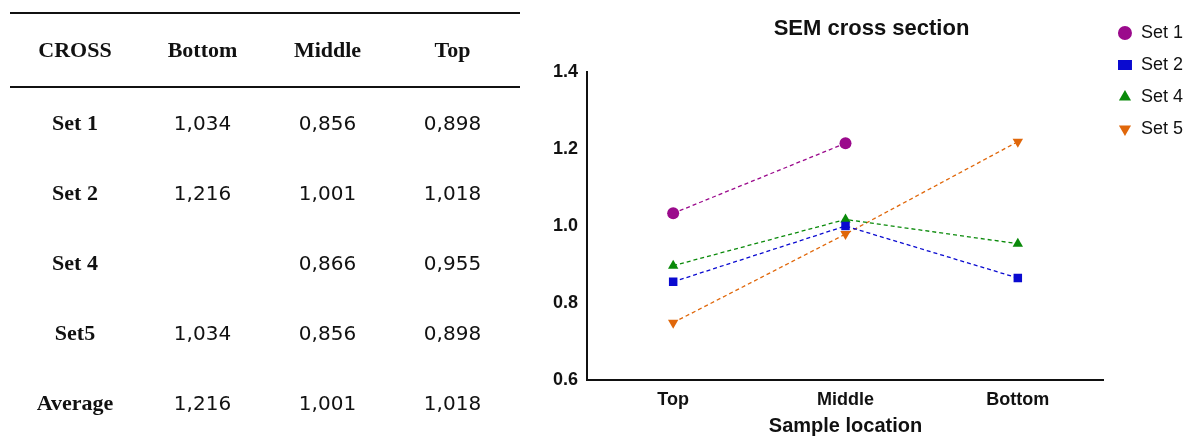 This screenshot has width=1203, height=438. What do you see at coordinates (327, 50) in the screenshot?
I see `text: Middle` at bounding box center [327, 50].